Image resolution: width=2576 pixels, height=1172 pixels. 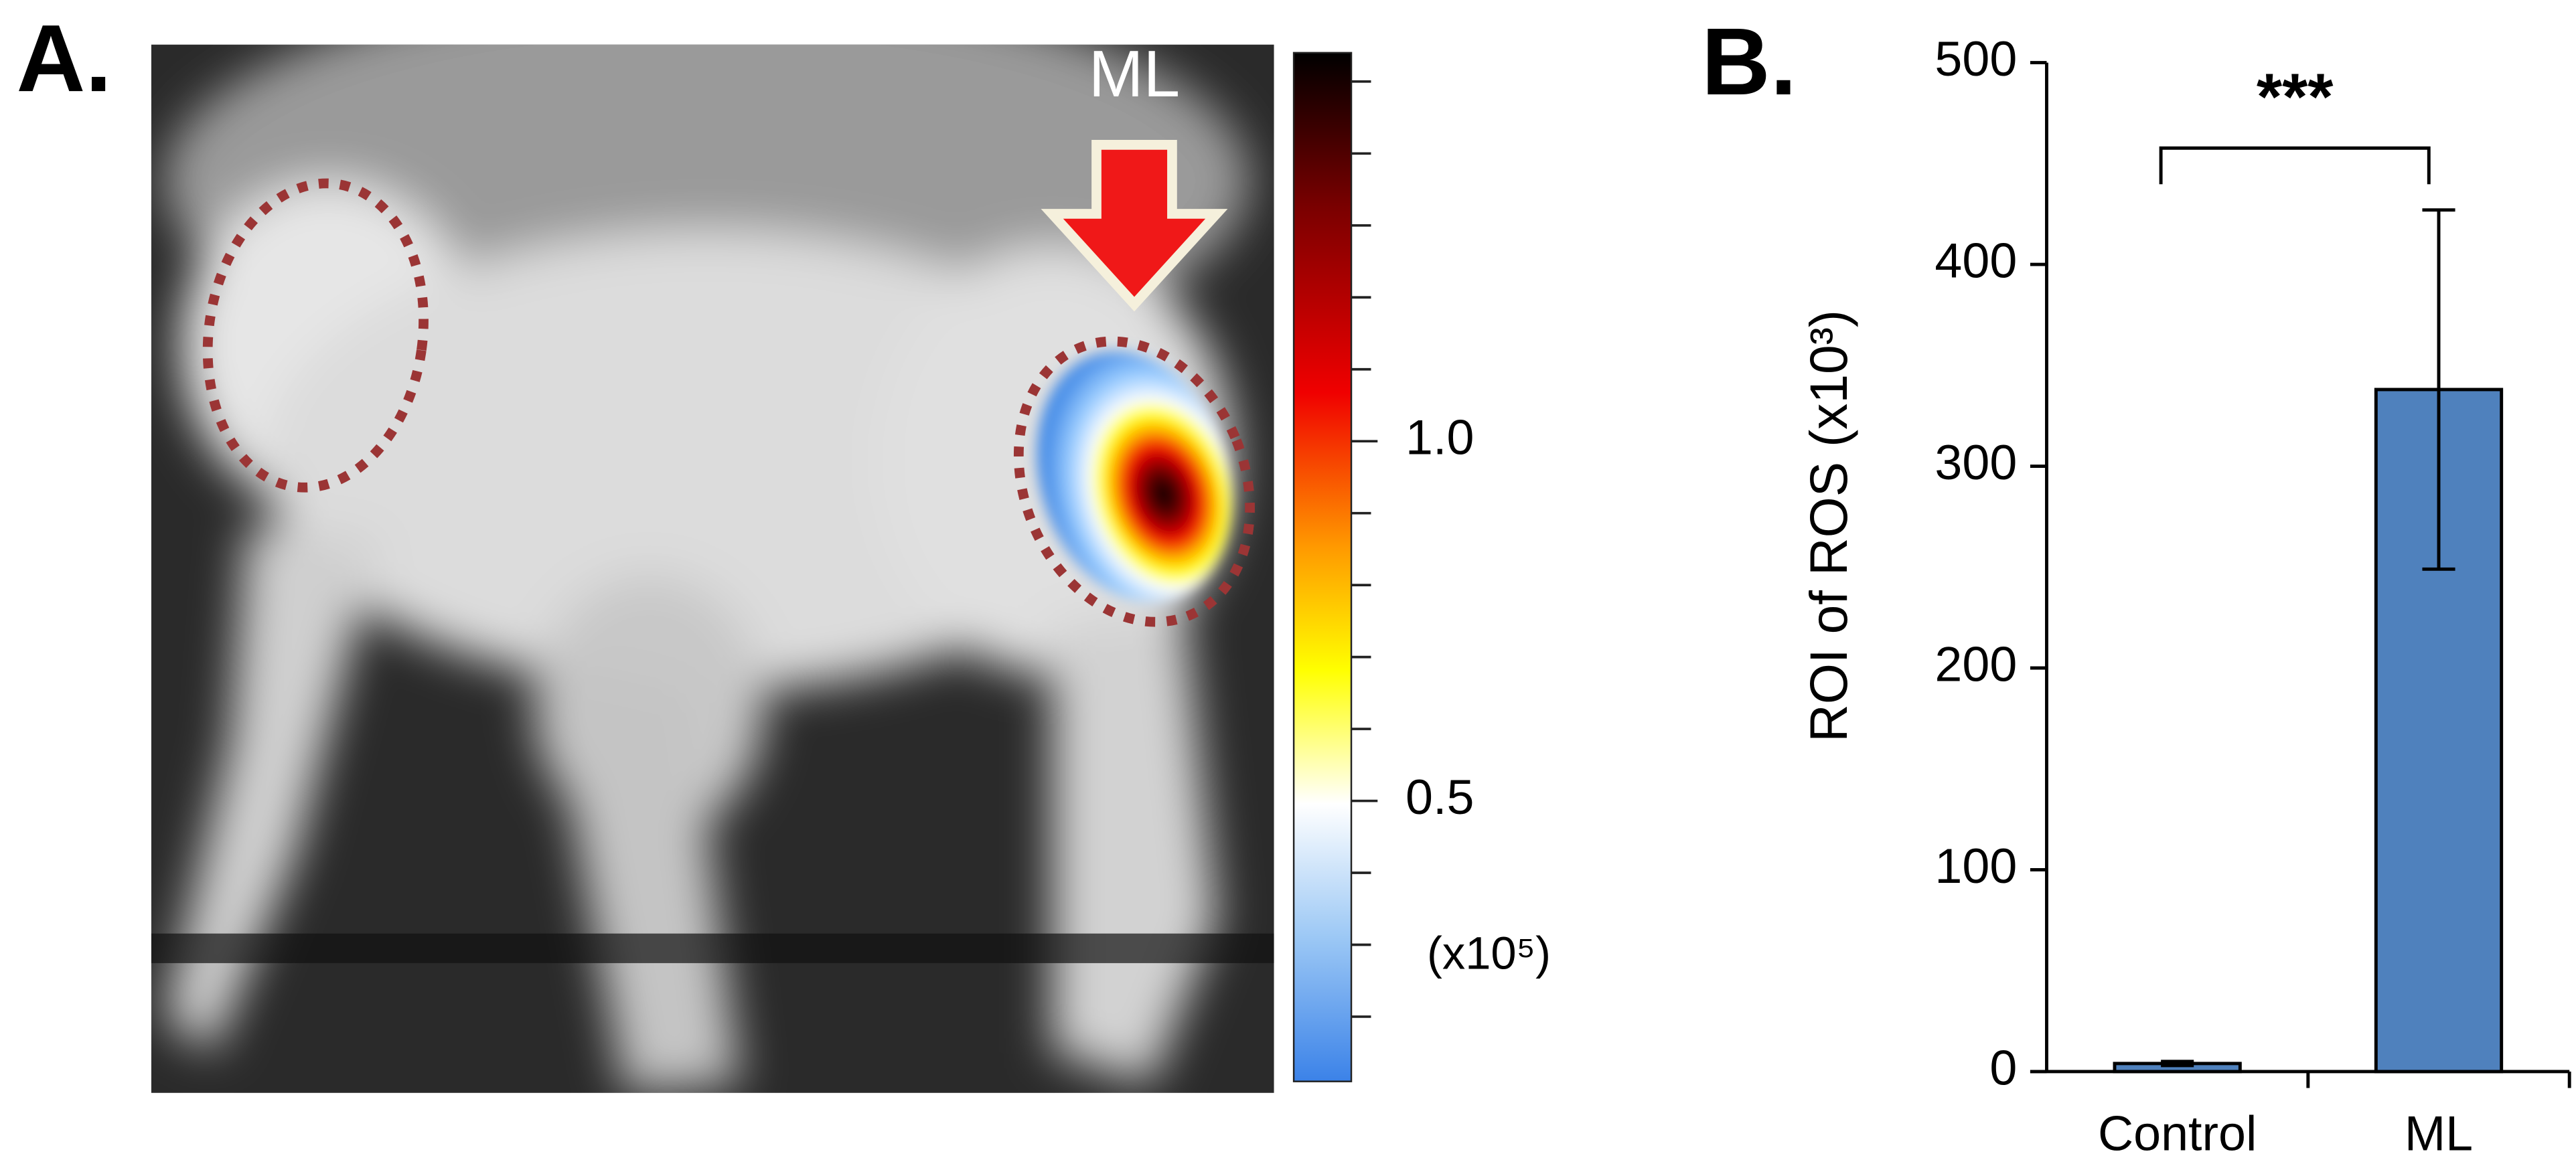 What do you see at coordinates (1413, 549) in the screenshot?
I see `colorbar-ticks: 1.0 0.5` at bounding box center [1413, 549].